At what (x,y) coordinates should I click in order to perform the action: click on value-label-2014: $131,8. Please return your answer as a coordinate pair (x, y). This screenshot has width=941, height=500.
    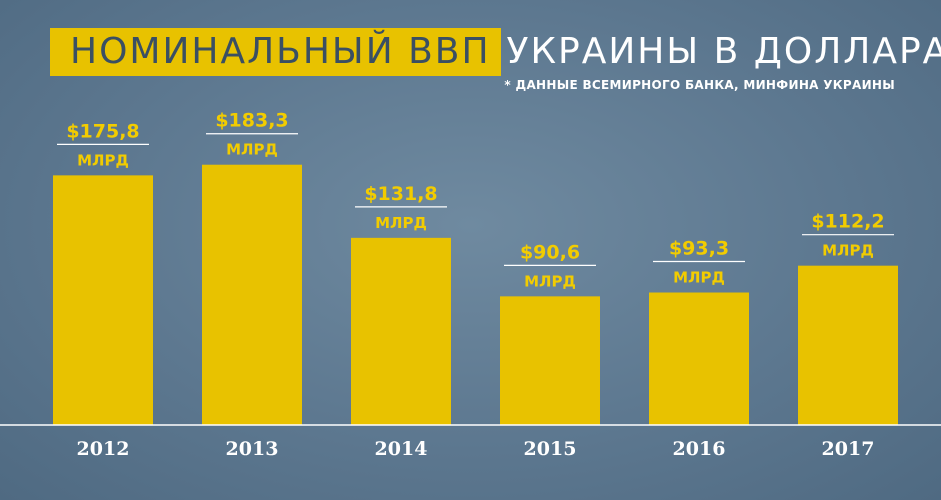
    Looking at the image, I should click on (400, 194).